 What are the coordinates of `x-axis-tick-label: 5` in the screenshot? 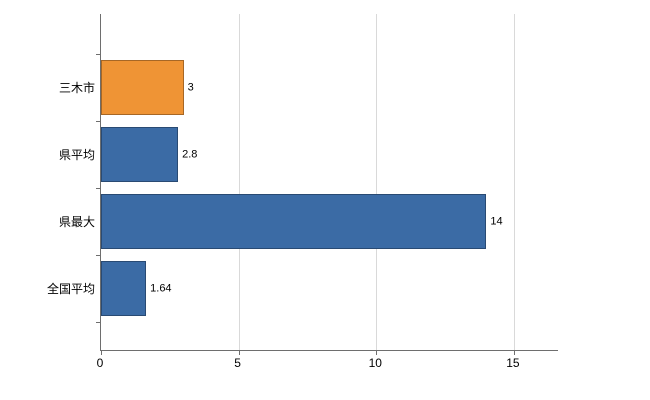 It's located at (237, 363).